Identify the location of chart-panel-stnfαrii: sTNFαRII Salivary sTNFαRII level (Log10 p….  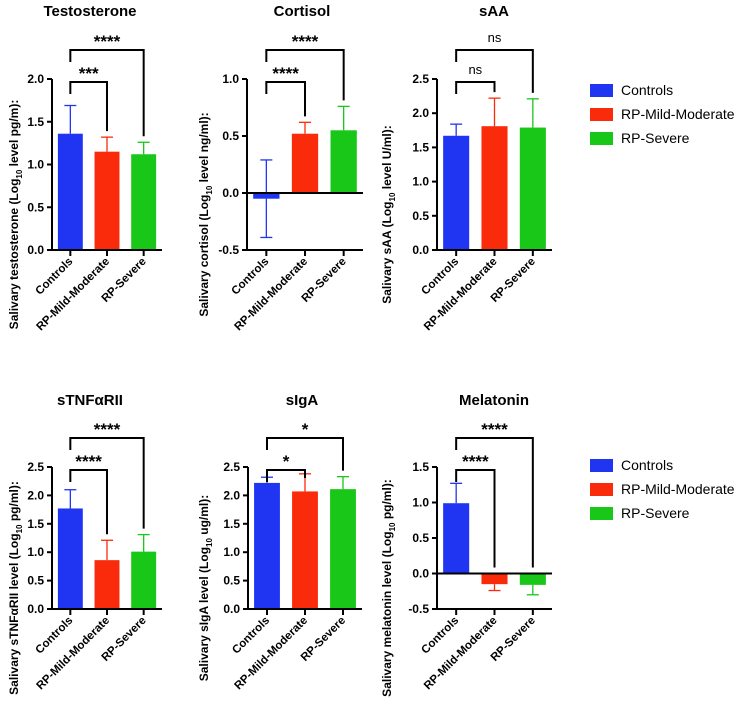
(84, 543).